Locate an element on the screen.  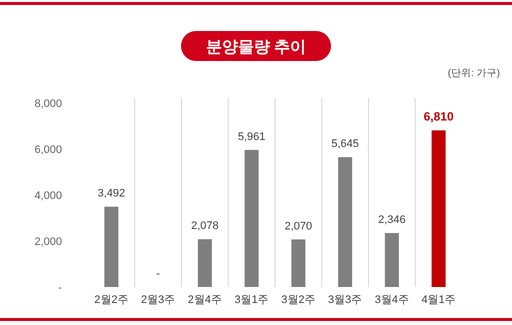
x-tick-label: 3월4주 is located at coordinates (391, 300).